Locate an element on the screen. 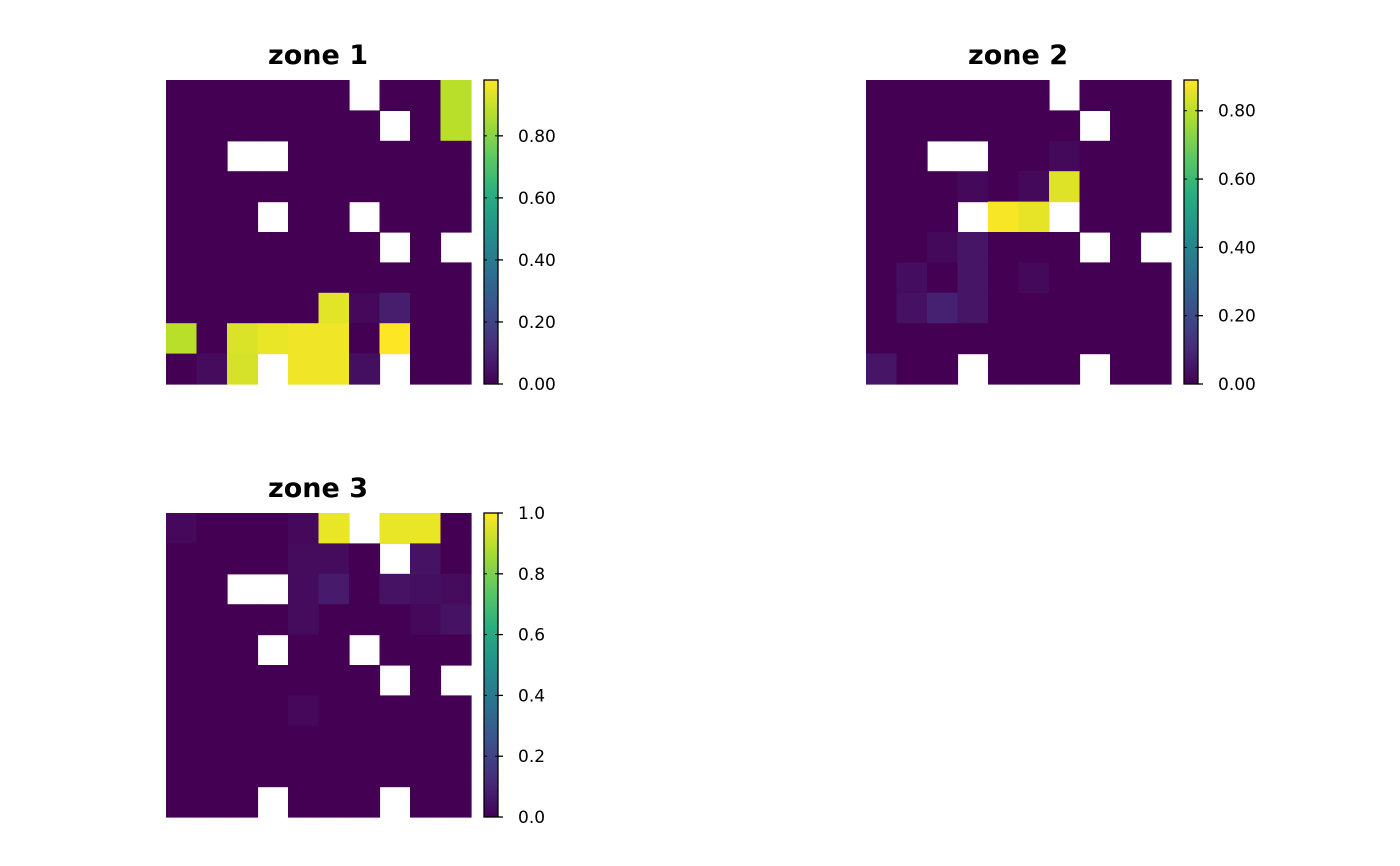  panel-zone-1: zone 1 0.00 0.20 0.40 0.60 0.80 is located at coordinates (361, 217).